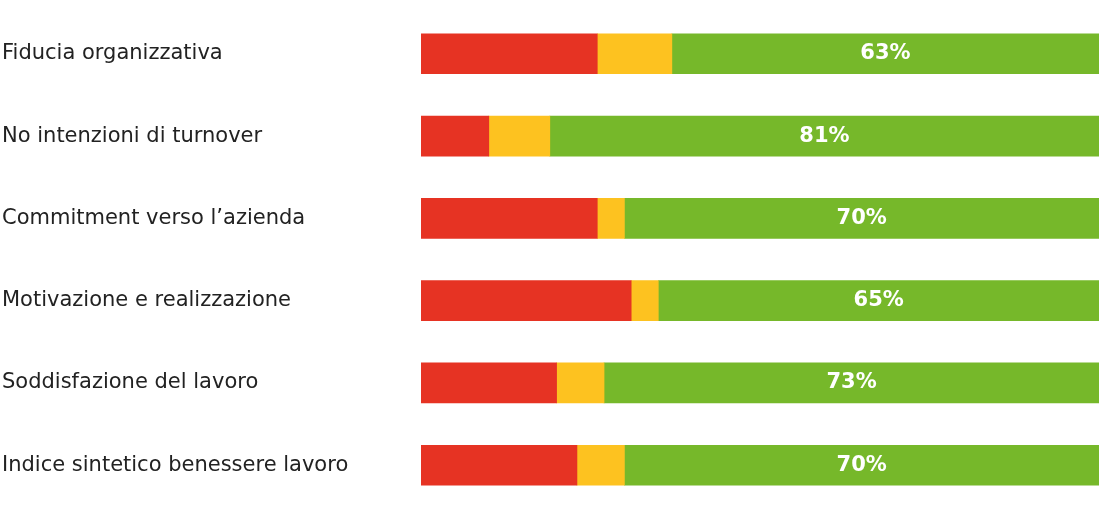  What do you see at coordinates (132, 134) in the screenshot?
I see `y-tick-label: No intenzioni di turnover` at bounding box center [132, 134].